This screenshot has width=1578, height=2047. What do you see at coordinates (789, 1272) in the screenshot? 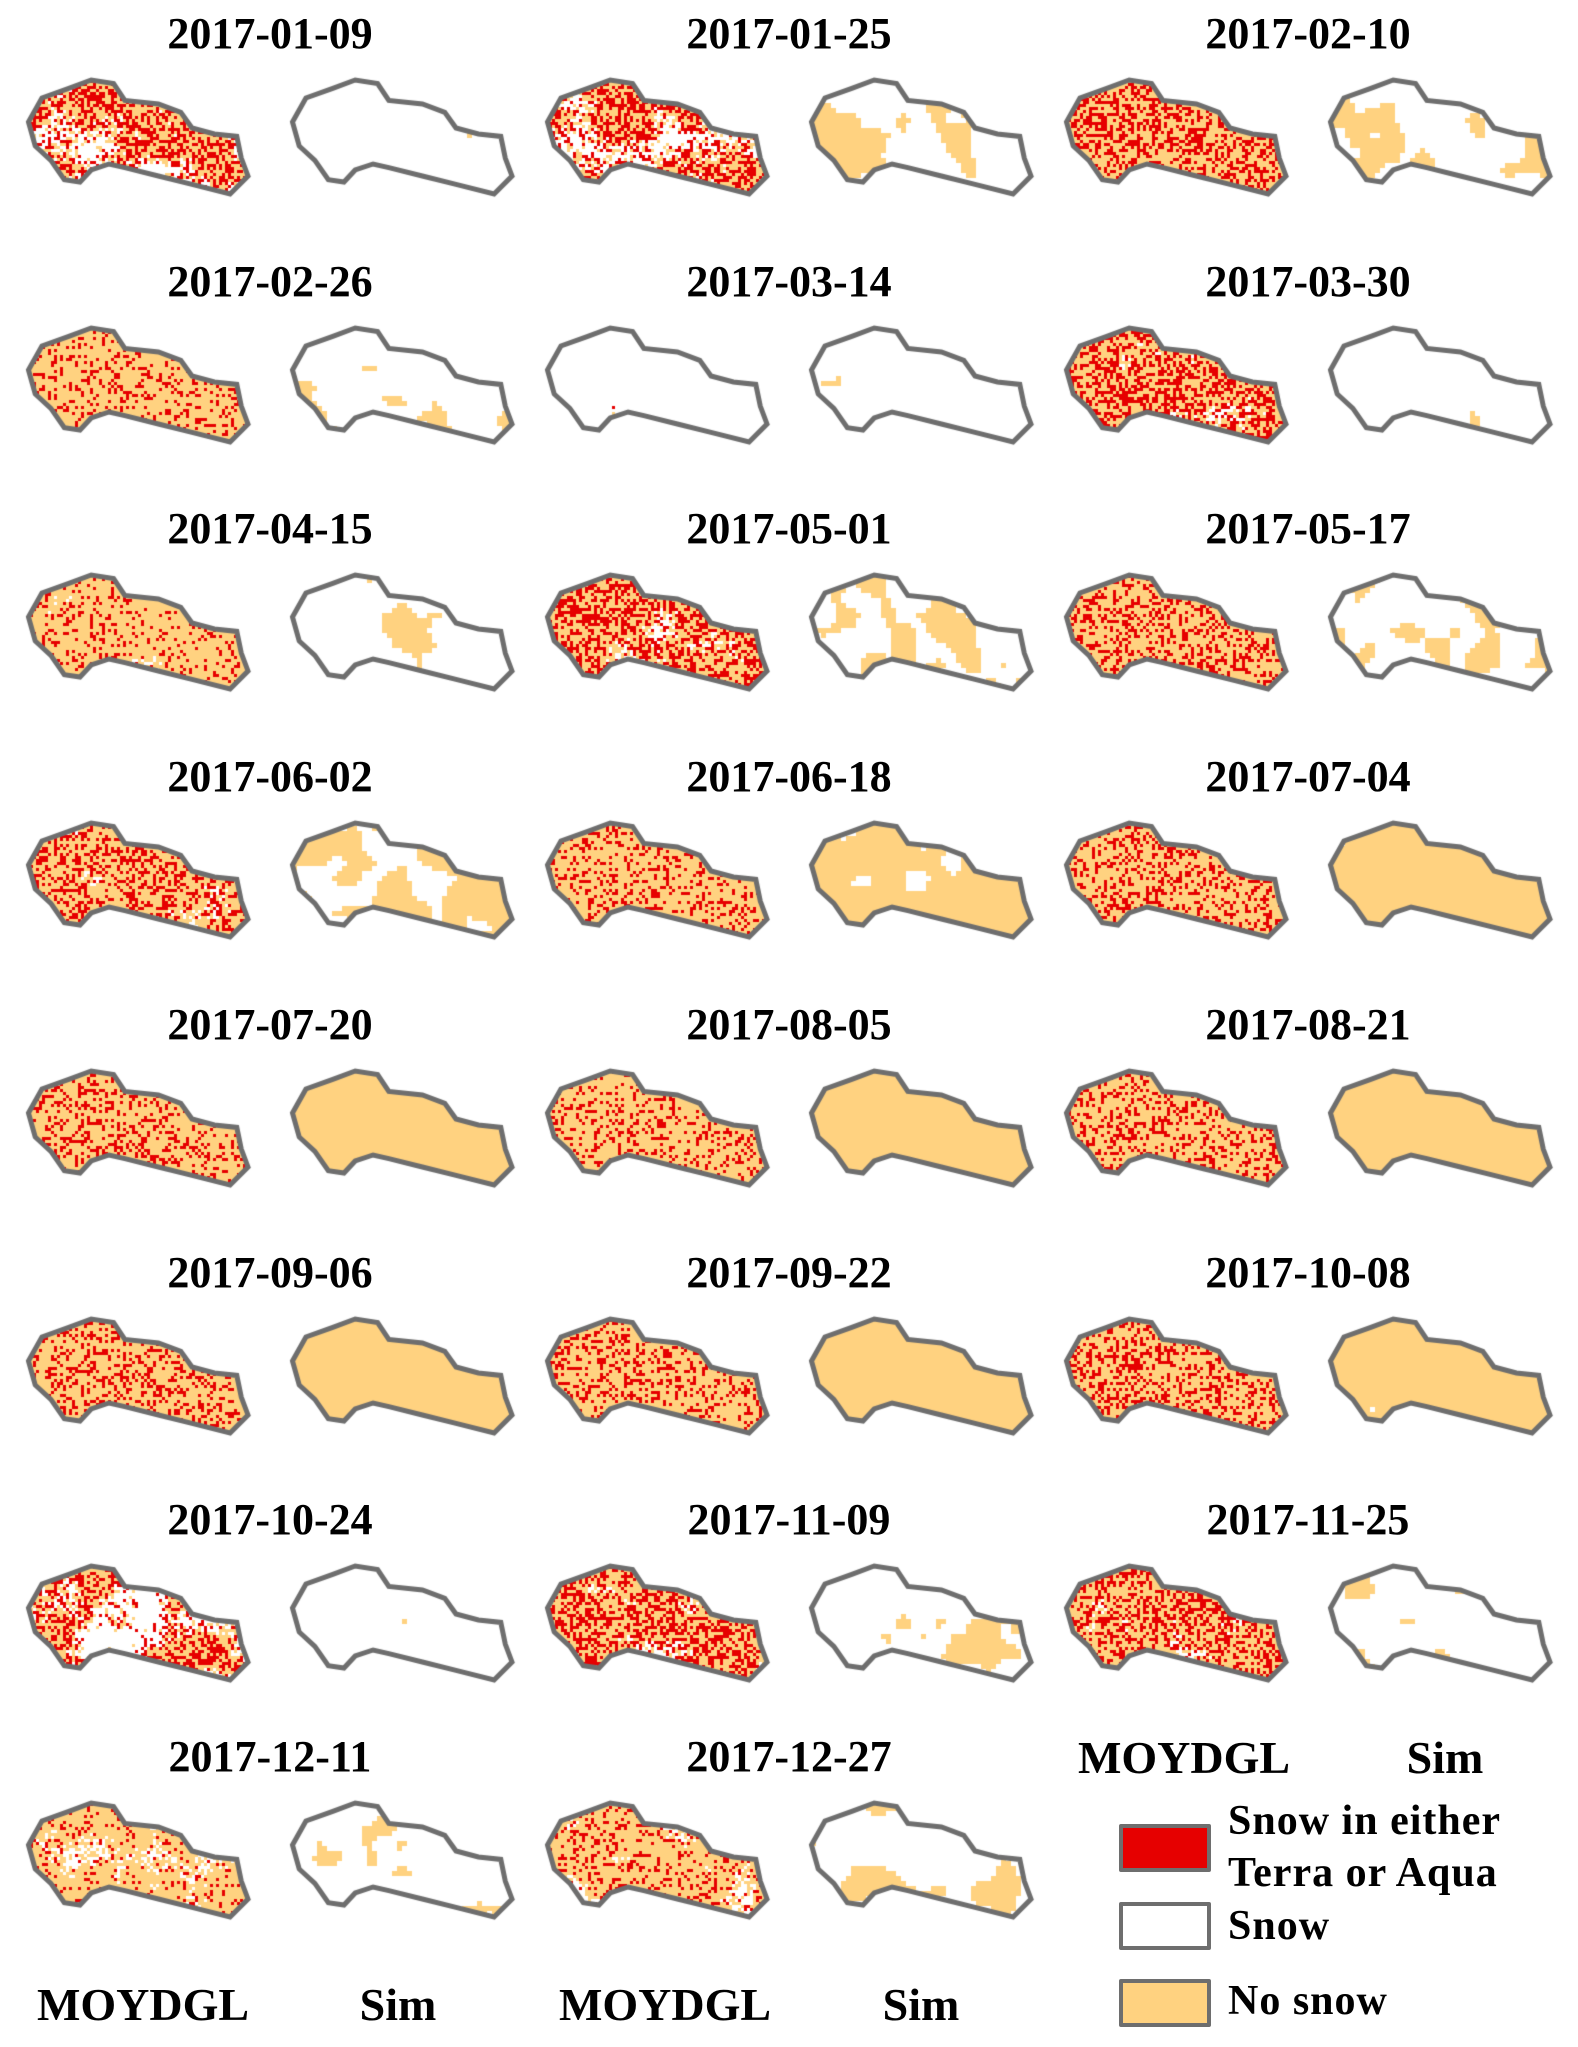
I see `panel-date: 2017-09-22` at bounding box center [789, 1272].